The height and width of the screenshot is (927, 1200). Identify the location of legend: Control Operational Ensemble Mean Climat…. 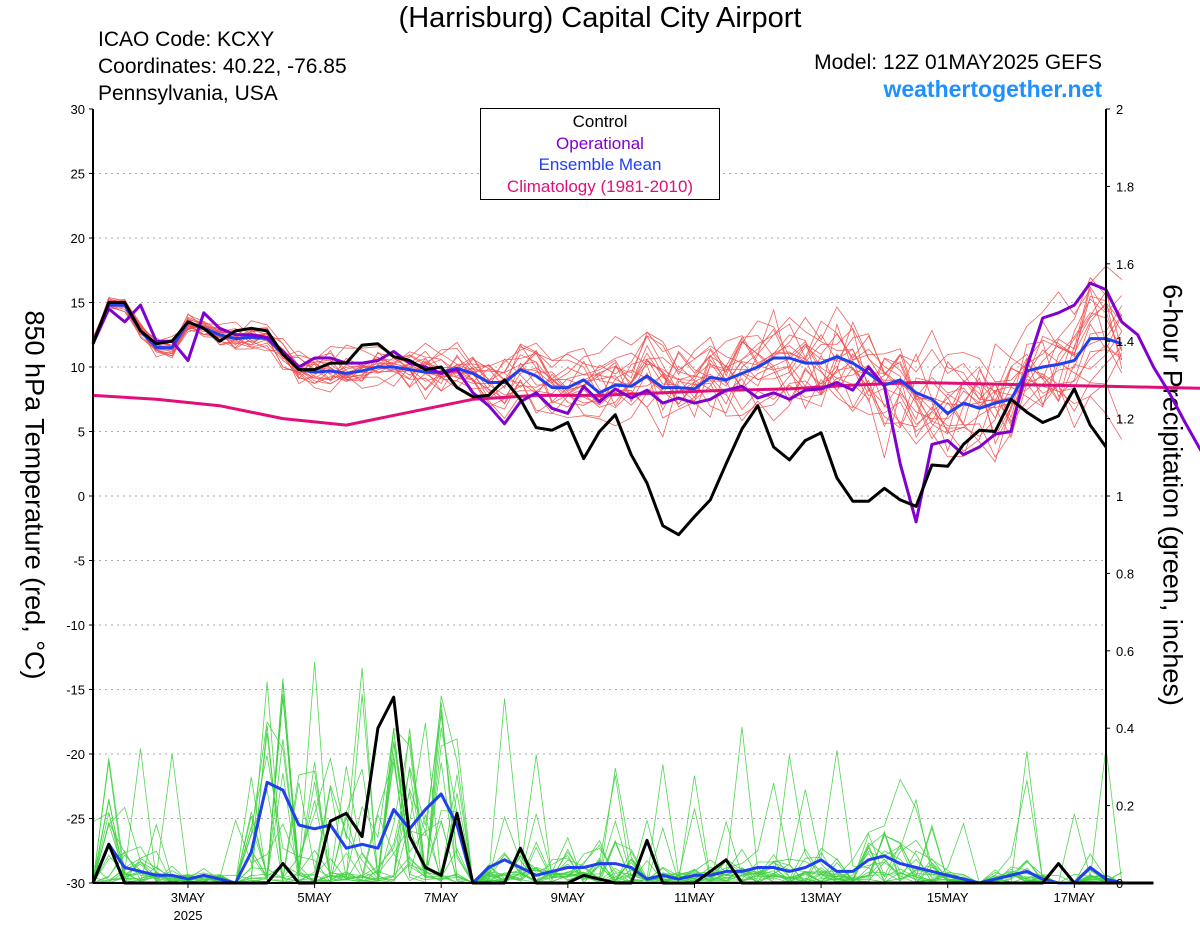
(600, 154).